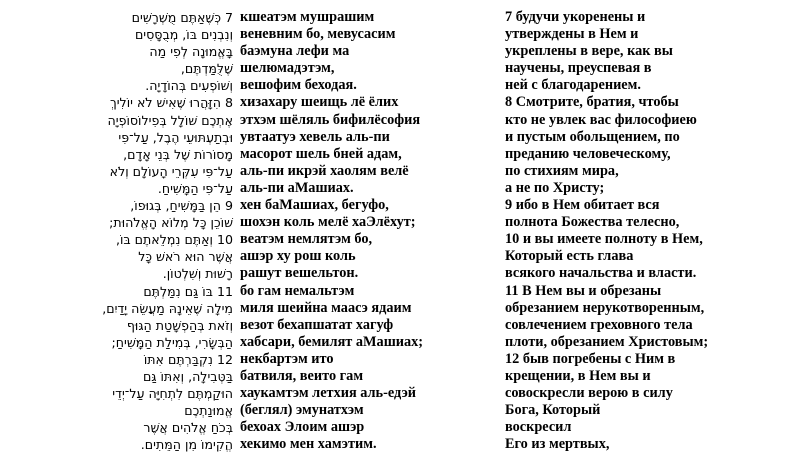  What do you see at coordinates (302, 375) in the screenshot?
I see `transliteration-line: батвиля, веито гам` at bounding box center [302, 375].